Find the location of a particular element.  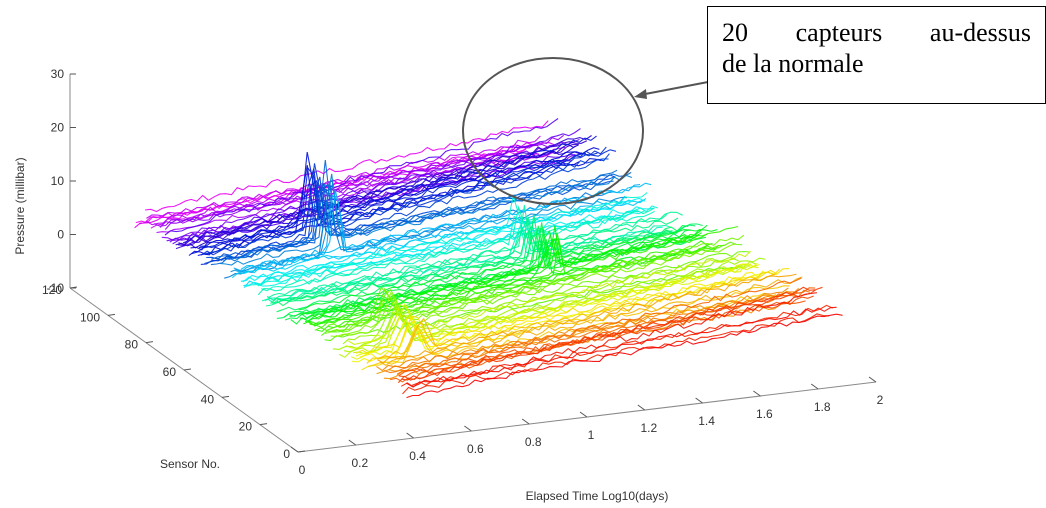

z-tick-label: 0 is located at coordinates (60, 235).